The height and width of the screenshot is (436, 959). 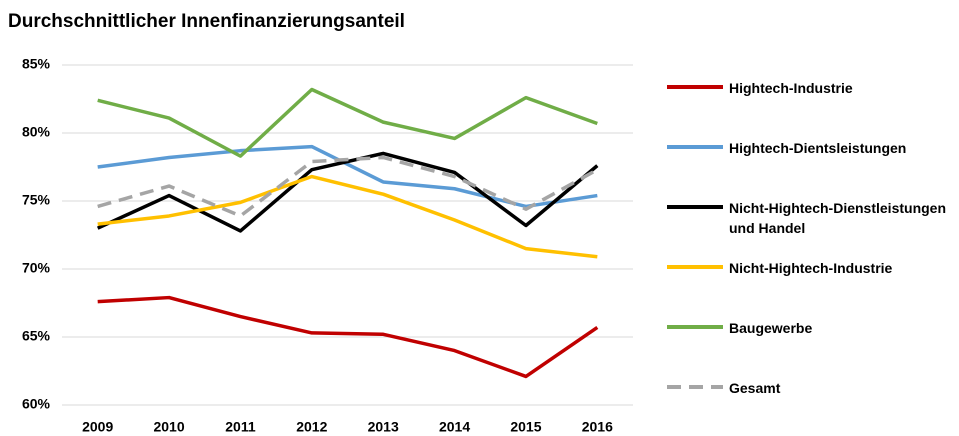 What do you see at coordinates (525, 427) in the screenshot?
I see `x-tick-label: 2015` at bounding box center [525, 427].